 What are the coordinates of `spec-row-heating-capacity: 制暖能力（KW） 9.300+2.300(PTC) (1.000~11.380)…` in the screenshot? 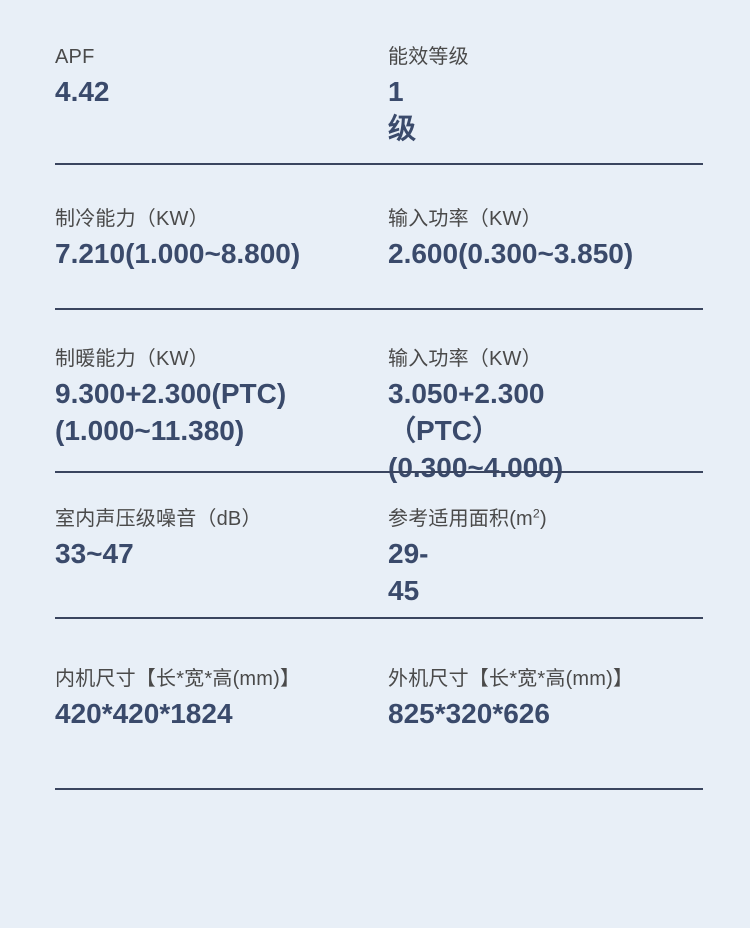 It's located at (282, 416).